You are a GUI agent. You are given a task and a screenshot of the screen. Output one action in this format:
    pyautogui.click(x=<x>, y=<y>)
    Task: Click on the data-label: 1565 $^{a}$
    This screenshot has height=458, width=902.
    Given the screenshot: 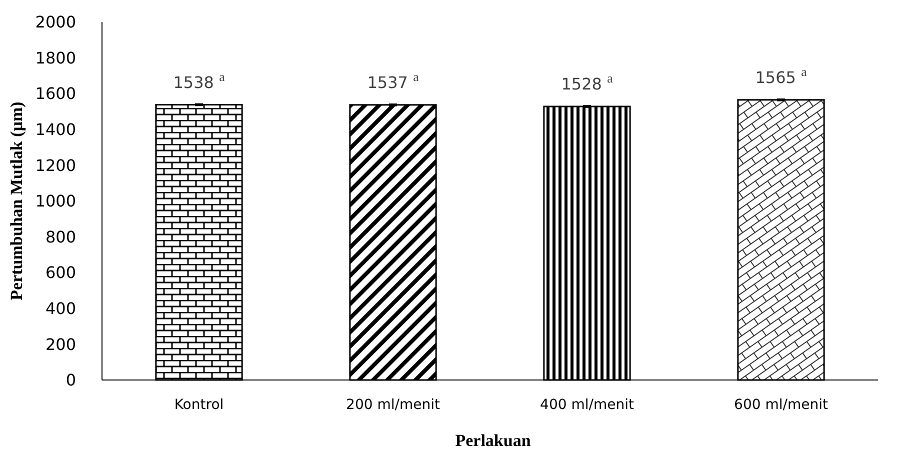 What is the action you would take?
    pyautogui.click(x=781, y=75)
    